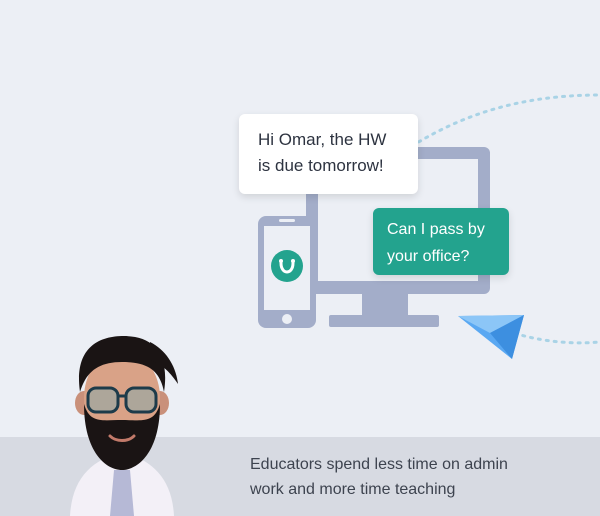 The image size is (600, 516). I want to click on teacher-message-bubble: Hi Omar, the HW is due tomorrow!, so click(328, 154).